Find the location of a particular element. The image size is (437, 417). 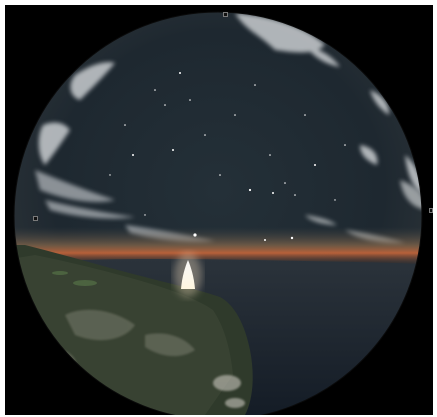

rocket-plume is located at coordinates (188, 275).